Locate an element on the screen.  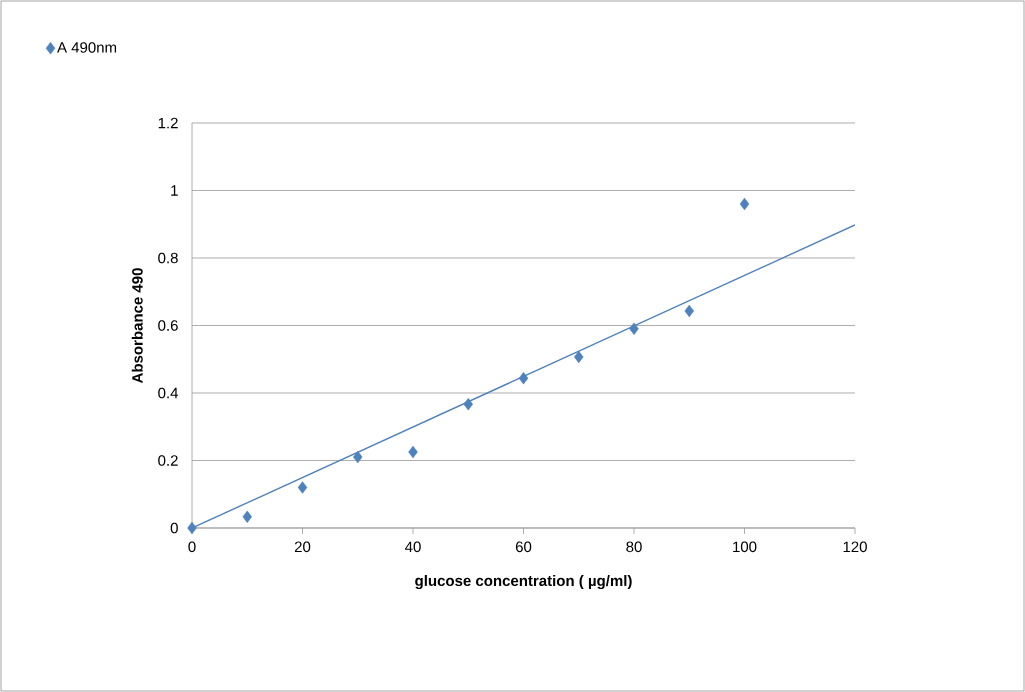
y-tick-label: 0.6 is located at coordinates (168, 325).